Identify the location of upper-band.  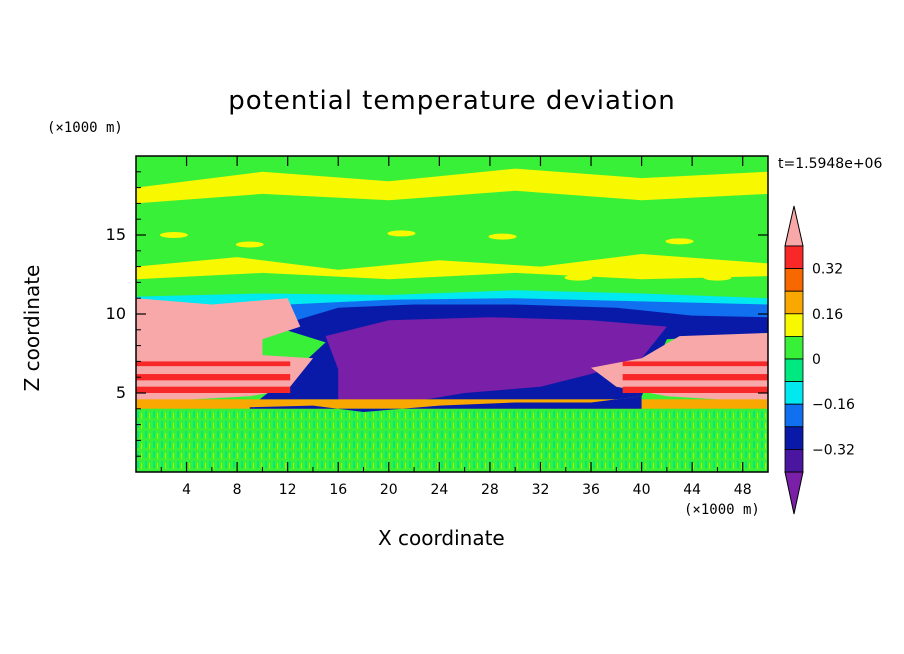
(452, 267).